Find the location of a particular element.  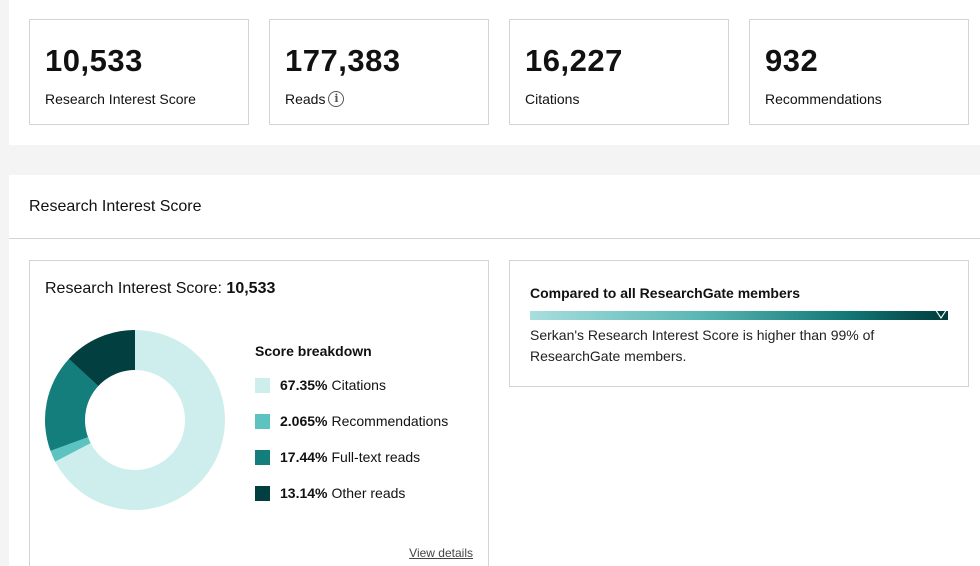

stat-card-reads: 177,383 Reads i is located at coordinates (379, 72).